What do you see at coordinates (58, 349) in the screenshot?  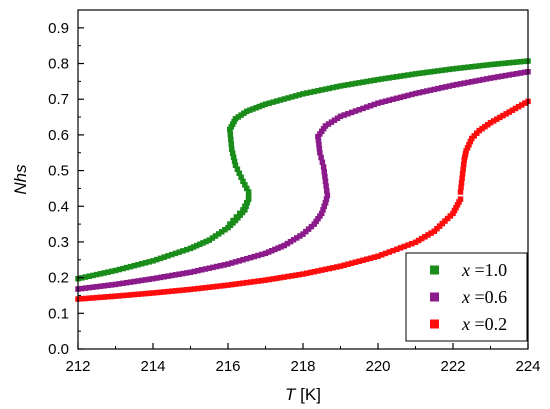 I see `y-tick-label: 0.0` at bounding box center [58, 349].